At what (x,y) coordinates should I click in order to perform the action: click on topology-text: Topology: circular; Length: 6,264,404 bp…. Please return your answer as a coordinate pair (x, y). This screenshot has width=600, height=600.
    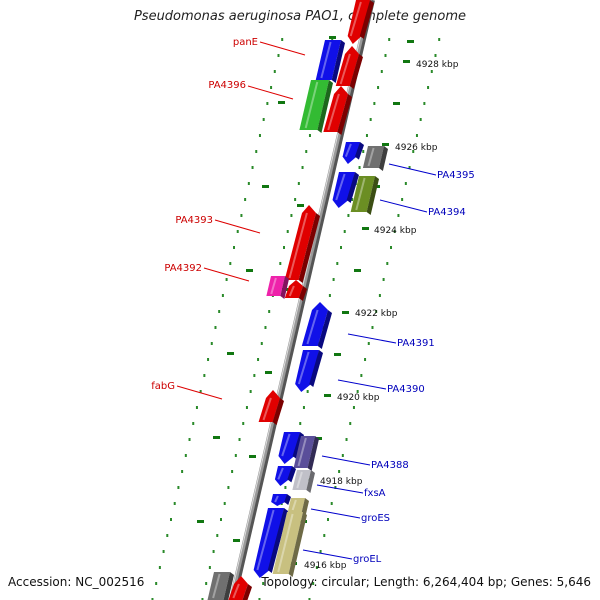
    Looking at the image, I should click on (426, 582).